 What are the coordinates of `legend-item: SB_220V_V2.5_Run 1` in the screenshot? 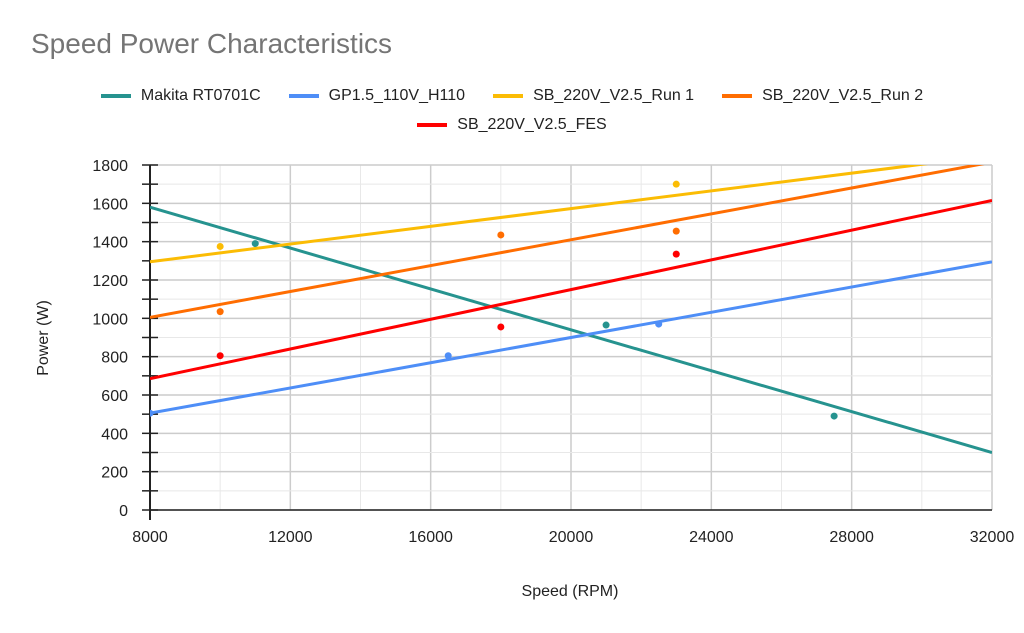 It's located at (593, 96).